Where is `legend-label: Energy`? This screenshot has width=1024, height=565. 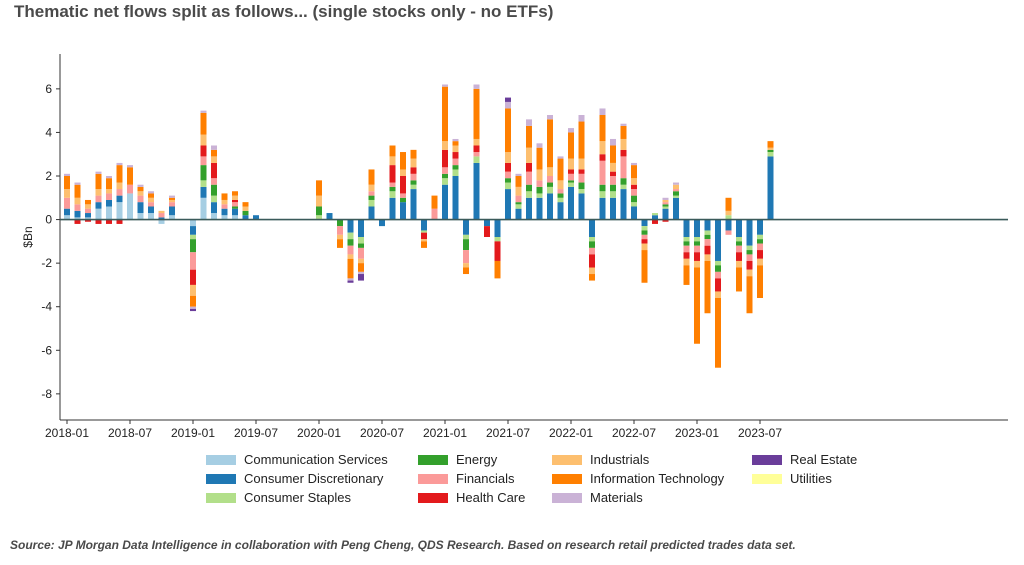
legend-label: Energy is located at coordinates (477, 459).